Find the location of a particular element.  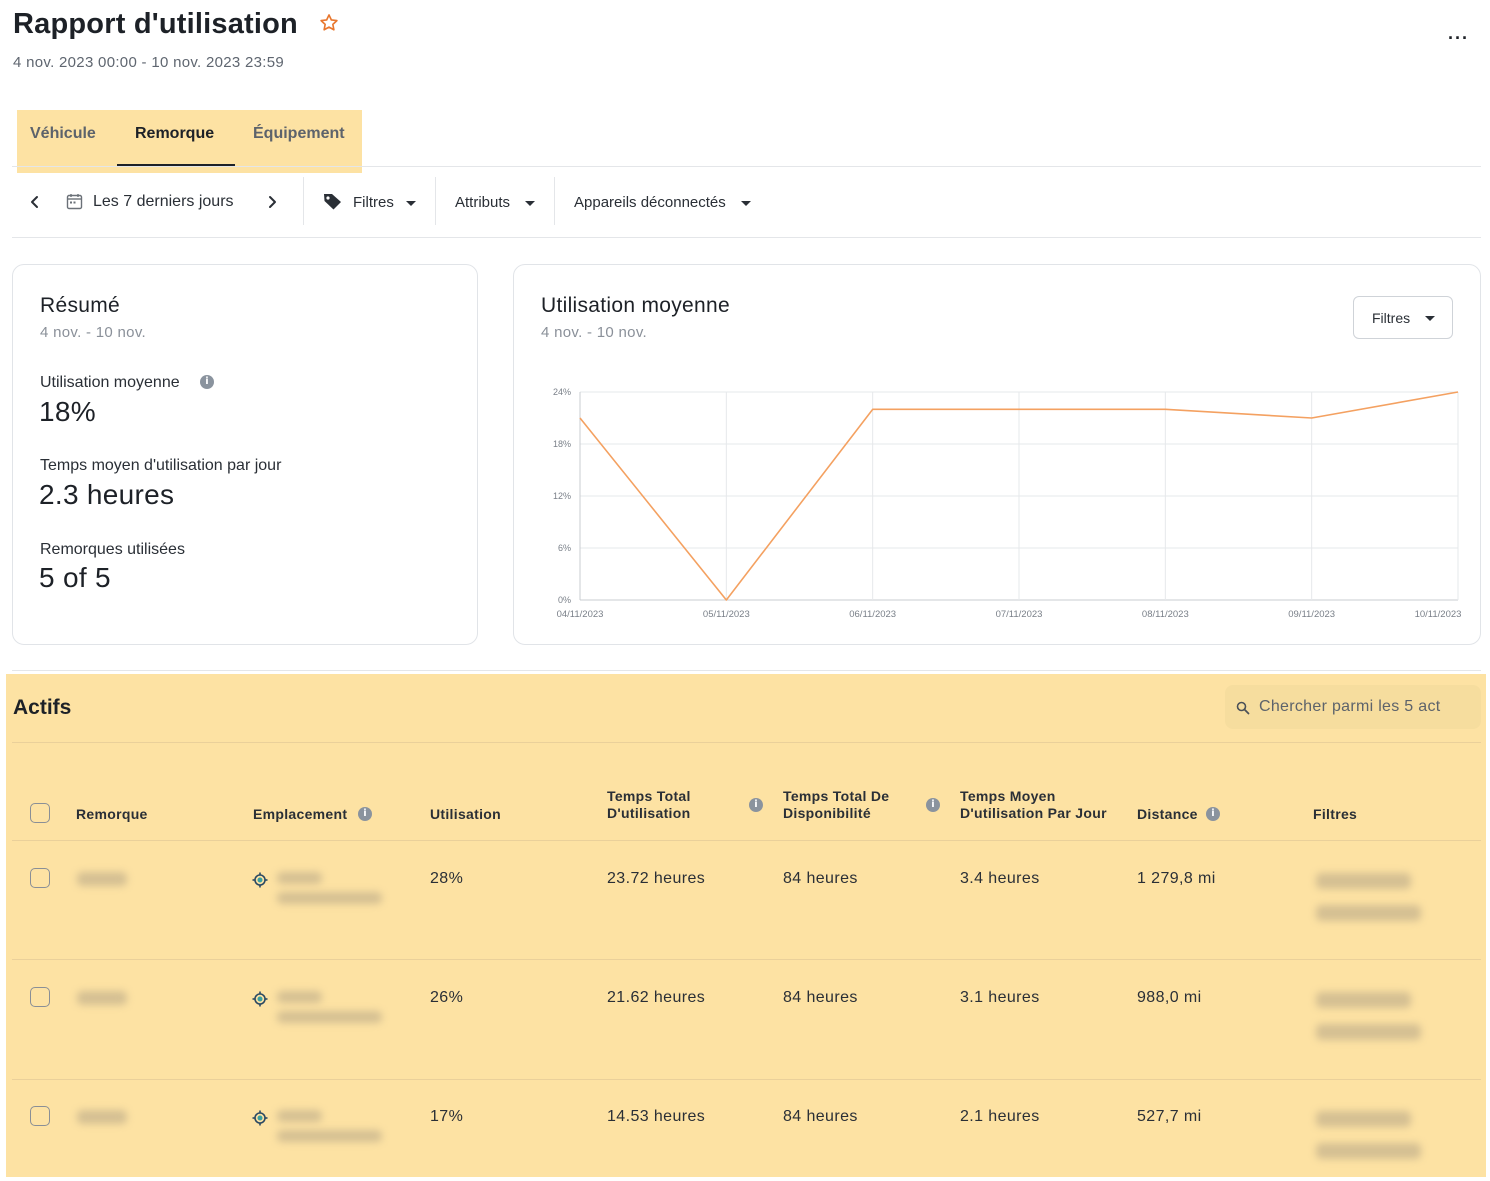

disconnected-devices-dropdown: Appareils déconnectés is located at coordinates (650, 202).